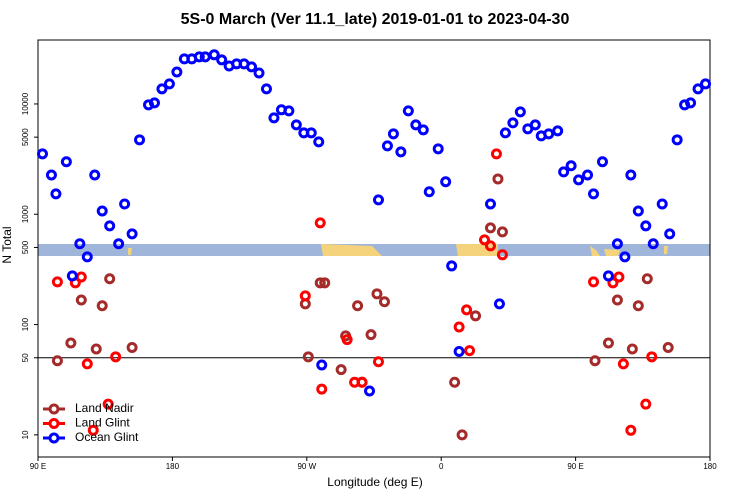  I want to click on x-tick-label: 180, so click(173, 466).